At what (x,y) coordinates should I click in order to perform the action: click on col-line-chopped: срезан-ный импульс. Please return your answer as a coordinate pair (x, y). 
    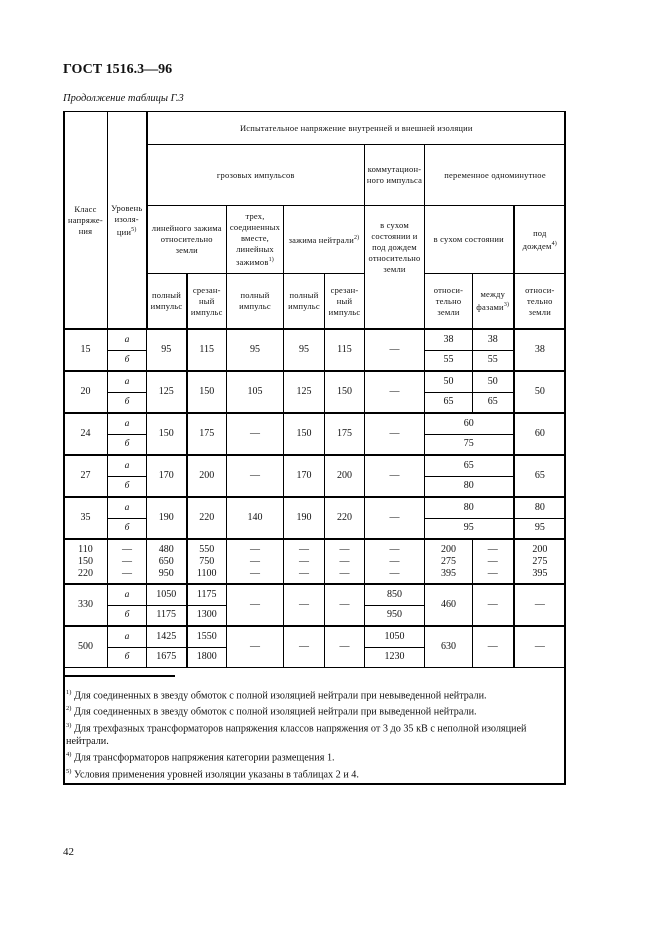
    Looking at the image, I should click on (206, 301).